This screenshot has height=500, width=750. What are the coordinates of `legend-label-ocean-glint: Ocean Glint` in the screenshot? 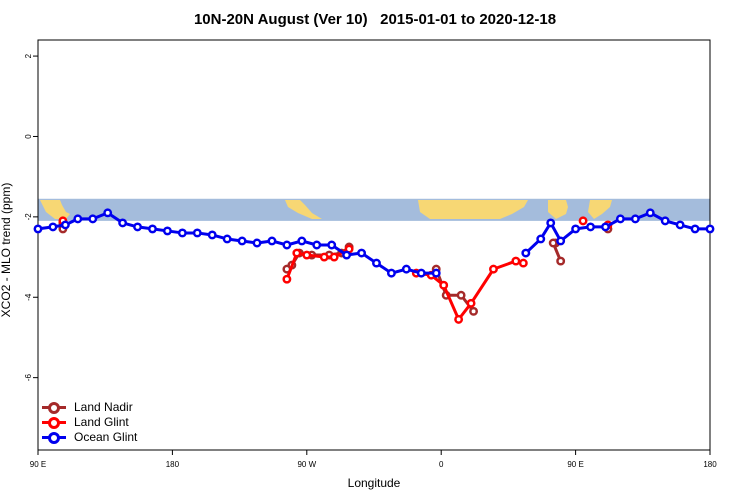 It's located at (106, 436).